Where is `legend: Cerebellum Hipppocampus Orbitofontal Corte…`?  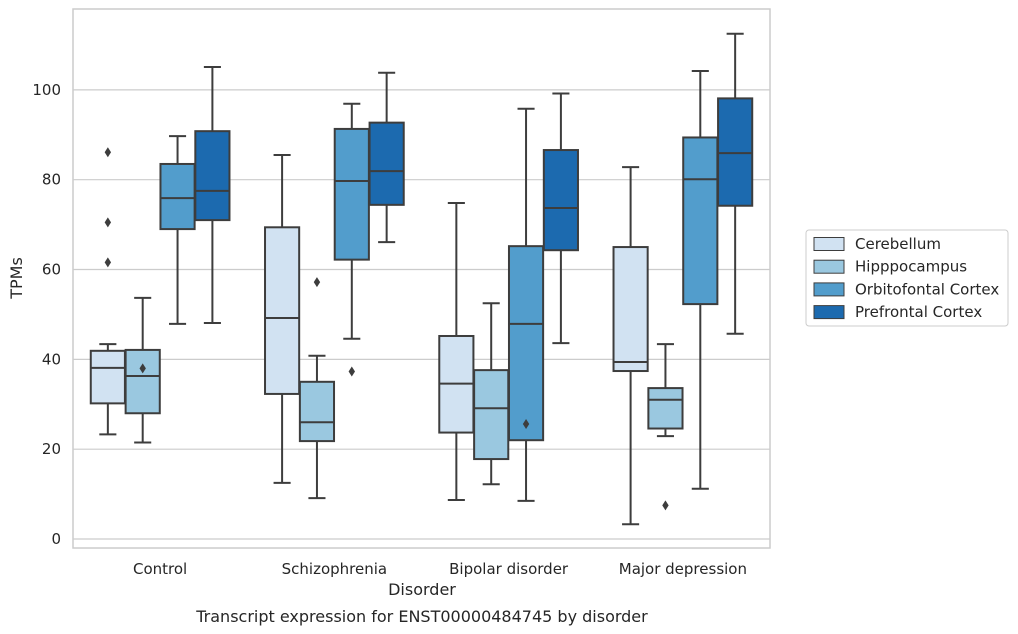 legend: Cerebellum Hipppocampus Orbitofontal Corte… is located at coordinates (907, 278).